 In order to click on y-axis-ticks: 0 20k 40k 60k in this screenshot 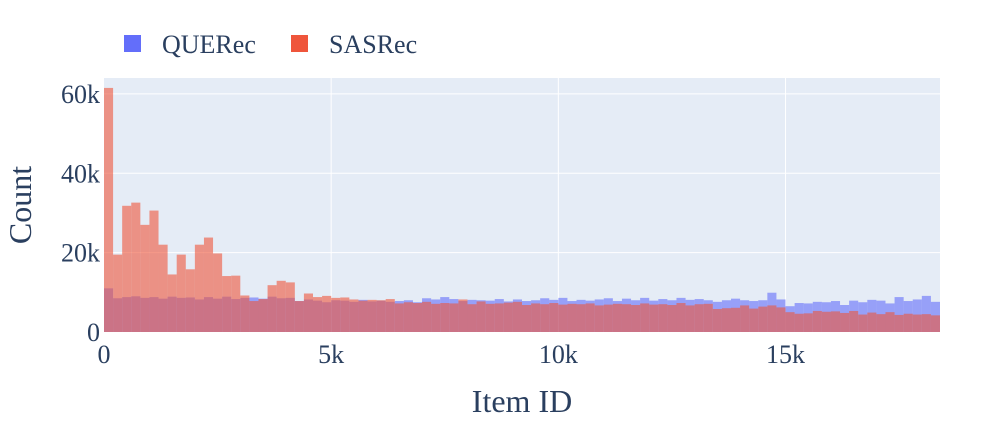, I will do `click(80, 213)`.